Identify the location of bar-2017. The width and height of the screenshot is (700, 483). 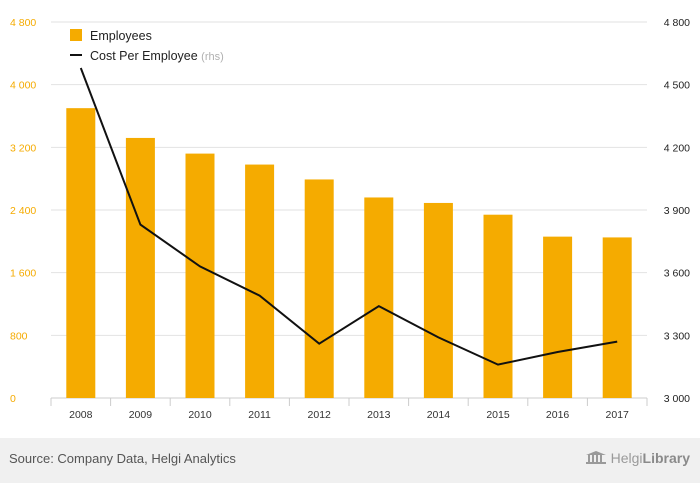
(617, 317).